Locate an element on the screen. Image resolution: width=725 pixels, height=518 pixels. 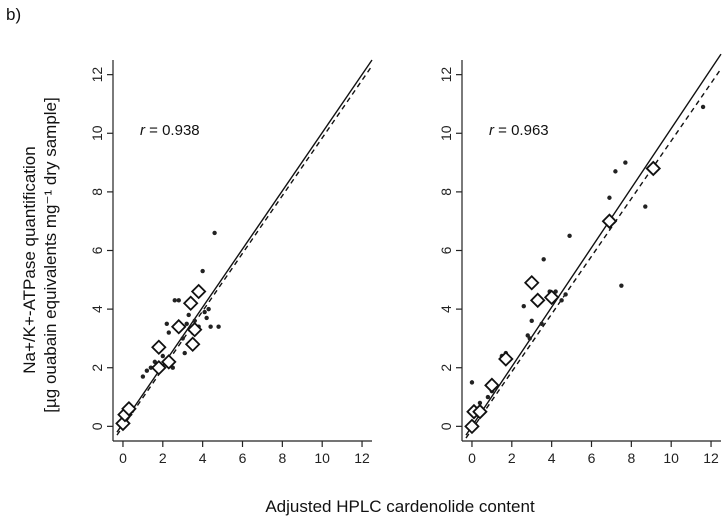
correlation-annotation: r = 0.938 is located at coordinates (170, 130).